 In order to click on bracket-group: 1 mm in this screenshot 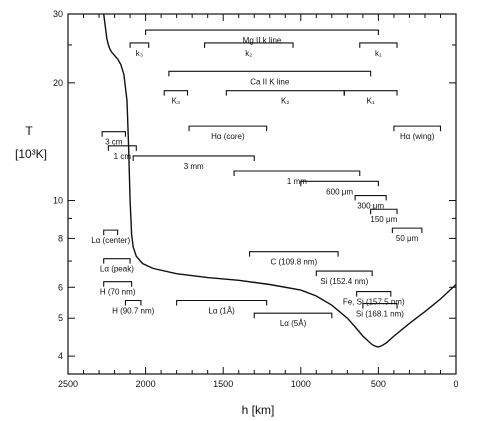, I will do `click(297, 178)`.